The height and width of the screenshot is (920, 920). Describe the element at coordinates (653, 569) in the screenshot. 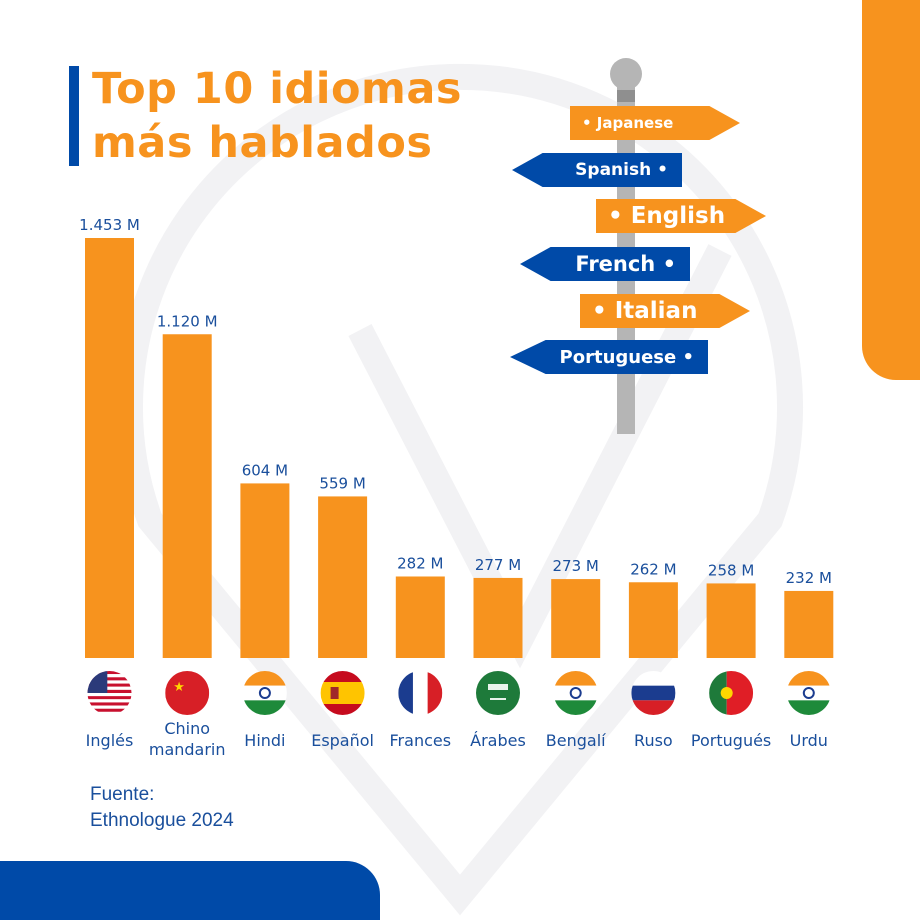

I see `value-label-8: 262 M` at that location.